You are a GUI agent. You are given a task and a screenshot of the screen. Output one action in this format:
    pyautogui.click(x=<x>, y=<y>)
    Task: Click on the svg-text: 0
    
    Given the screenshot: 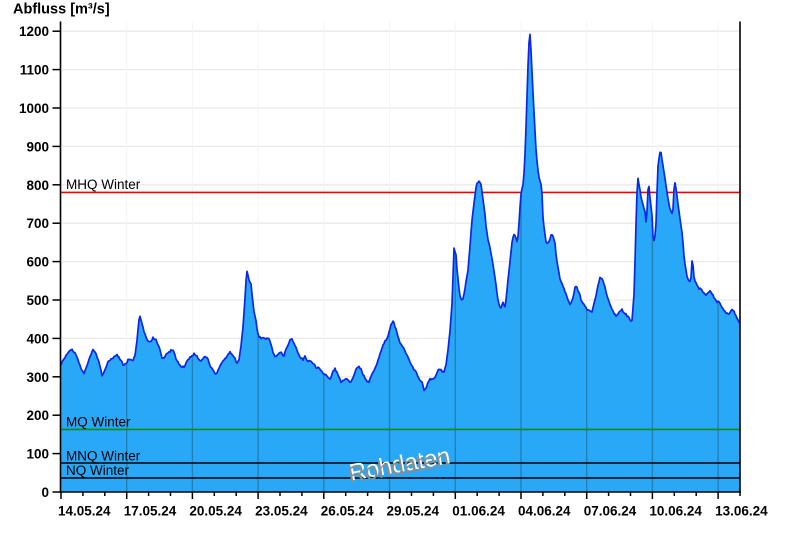 What is the action you would take?
    pyautogui.click(x=45, y=492)
    